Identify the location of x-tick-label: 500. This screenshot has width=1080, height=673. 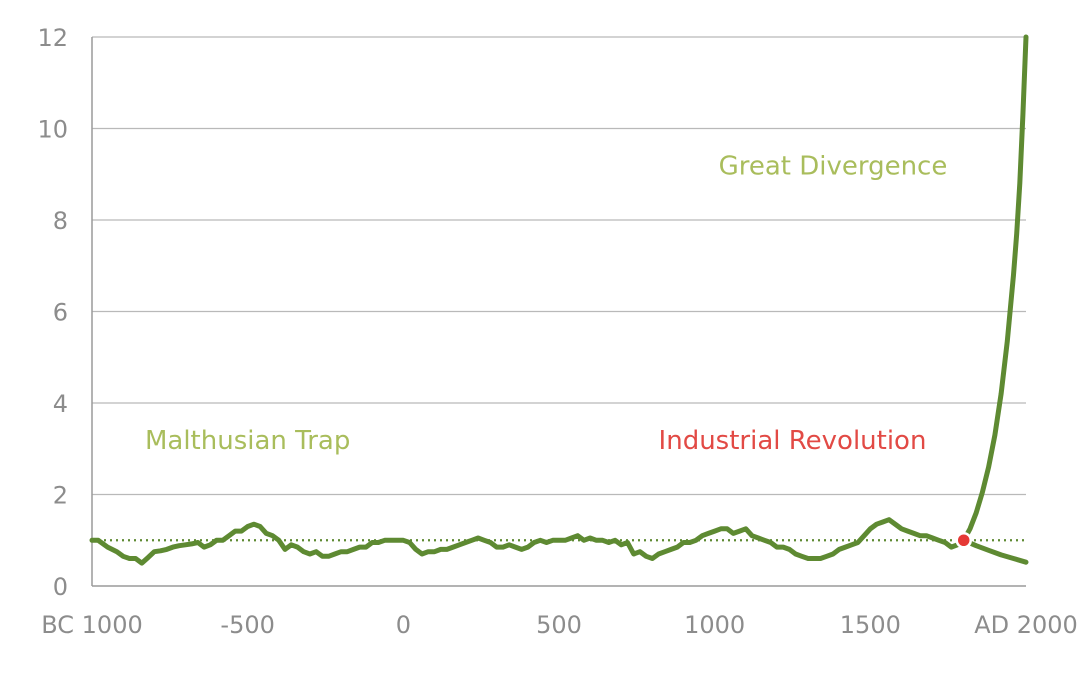
(559, 625).